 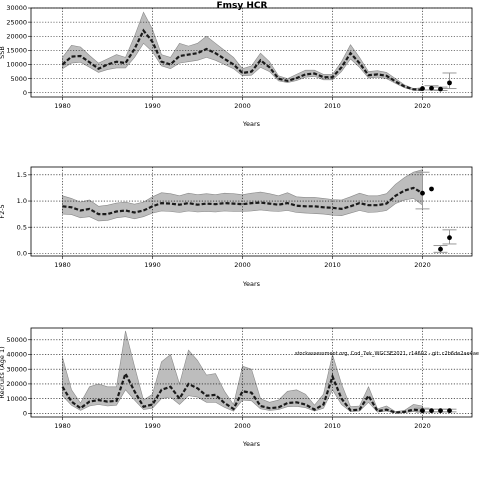 What do you see at coordinates (22, 201) in the screenshot?
I see `y-tick-label: 1.0` at bounding box center [22, 201].